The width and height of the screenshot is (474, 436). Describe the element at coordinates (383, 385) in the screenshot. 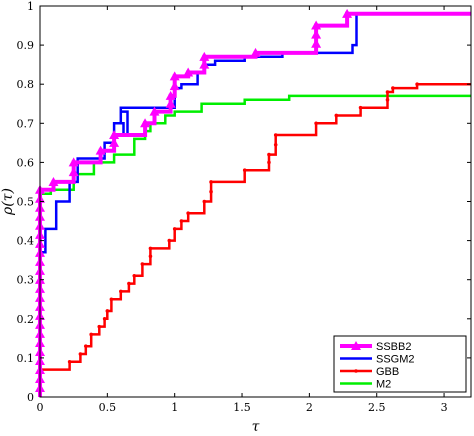

I see `legend-label: M2` at that location.